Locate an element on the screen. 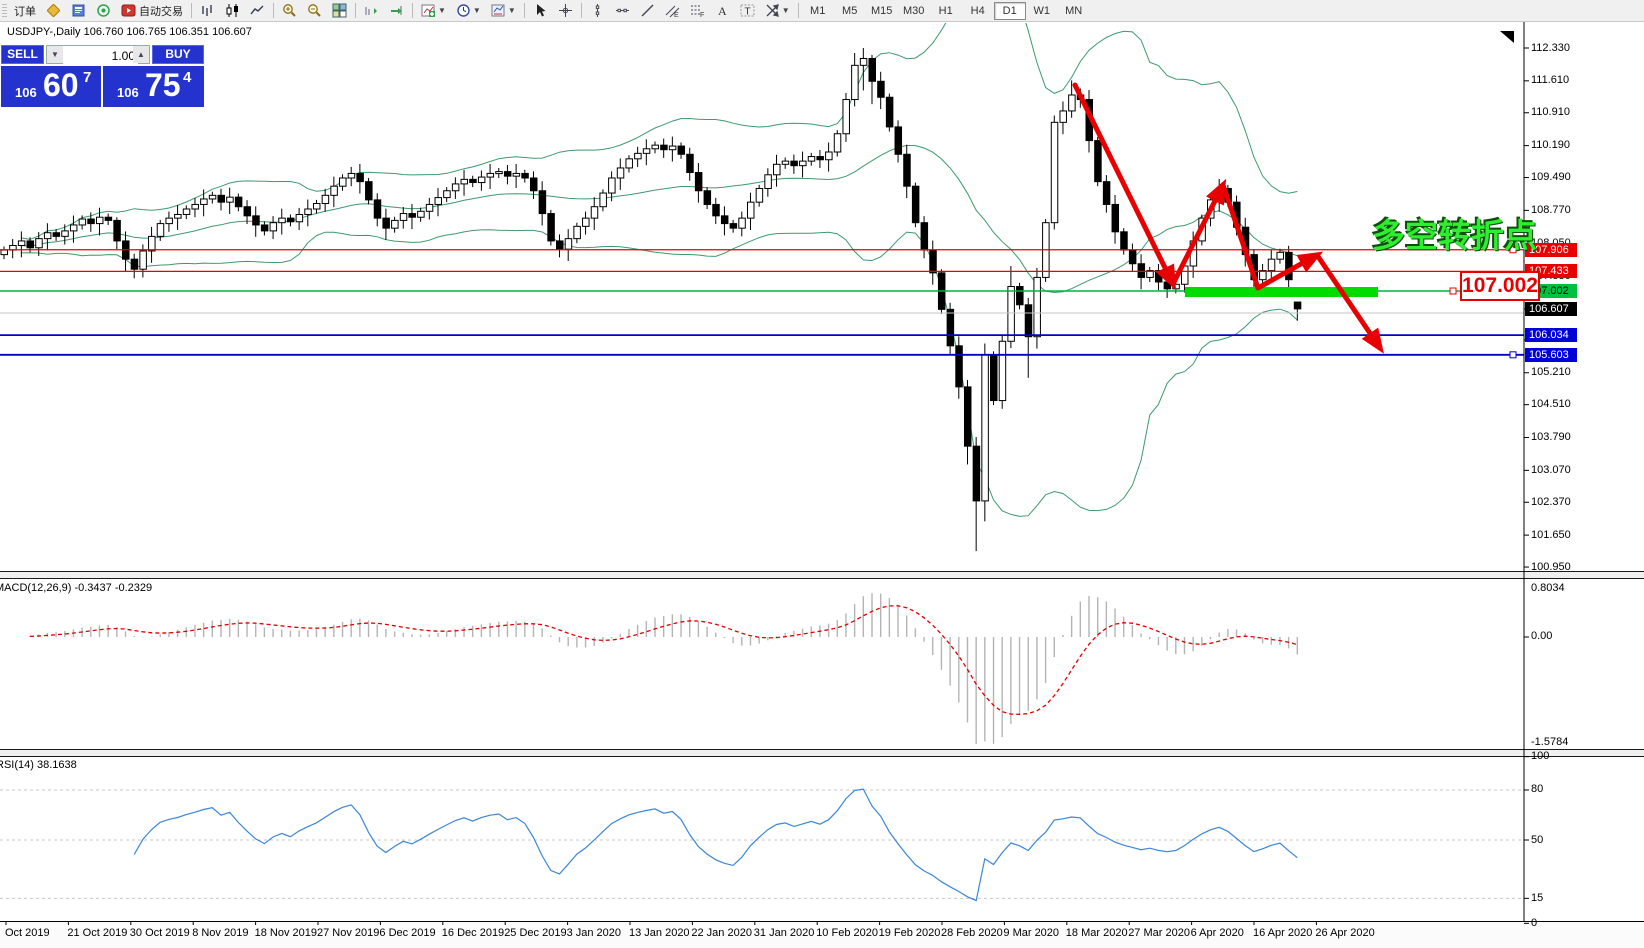 This screenshot has width=1644, height=948. timeframe-button-m15: M15 is located at coordinates (881, 10).